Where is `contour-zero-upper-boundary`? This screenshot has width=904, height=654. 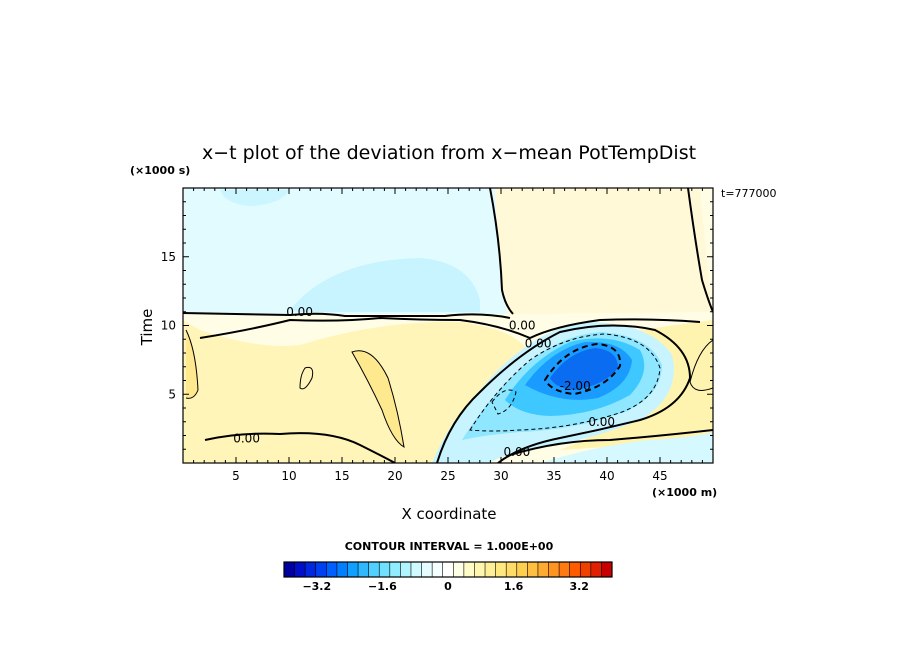
contour-zero-upper-boundary is located at coordinates (347, 315).